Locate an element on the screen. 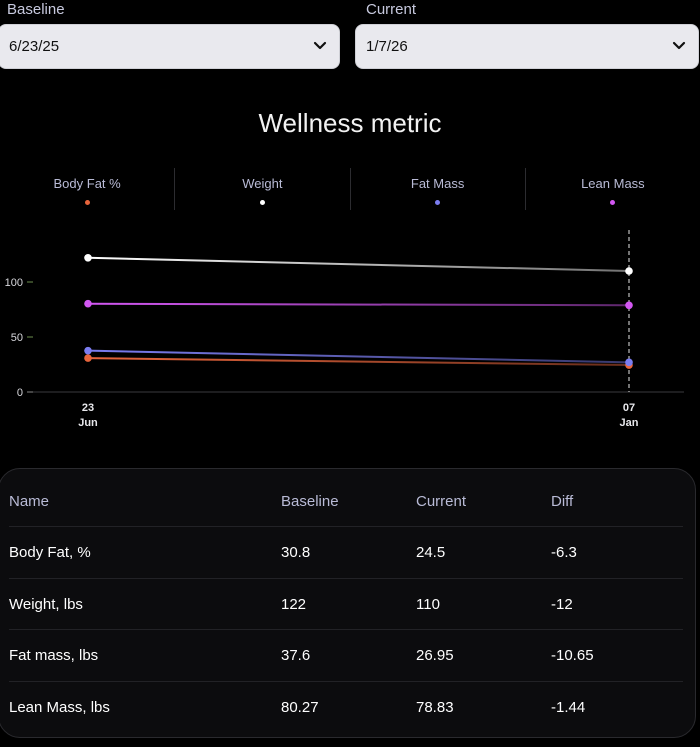 Image resolution: width=700 pixels, height=747 pixels. cell-current: 78.83 is located at coordinates (435, 707).